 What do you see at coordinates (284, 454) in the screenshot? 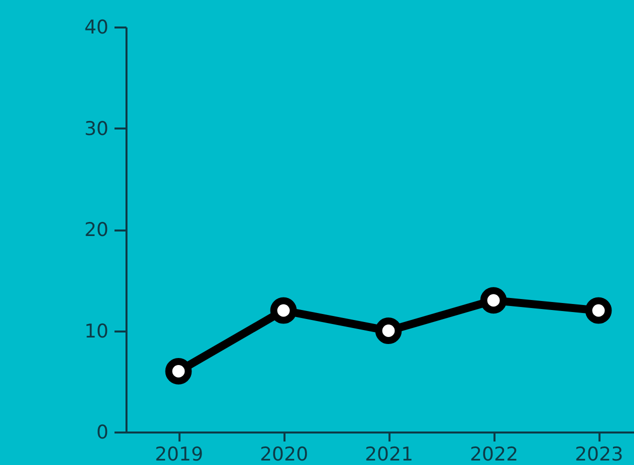
I see `x-tick-label: 2020` at bounding box center [284, 454].